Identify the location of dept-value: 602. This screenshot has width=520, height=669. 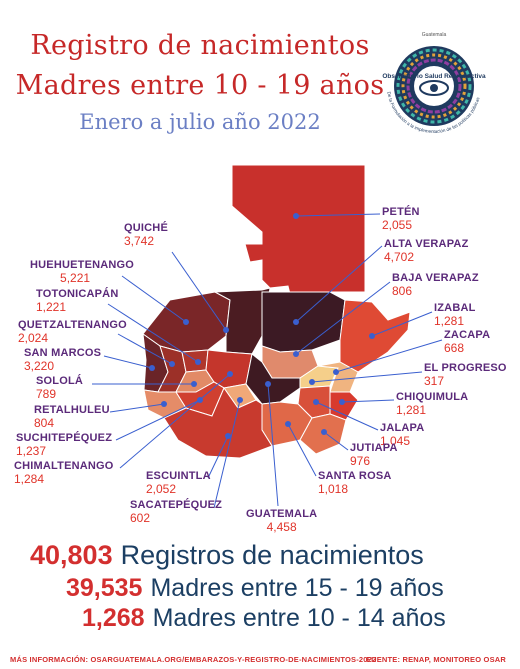
(140, 518).